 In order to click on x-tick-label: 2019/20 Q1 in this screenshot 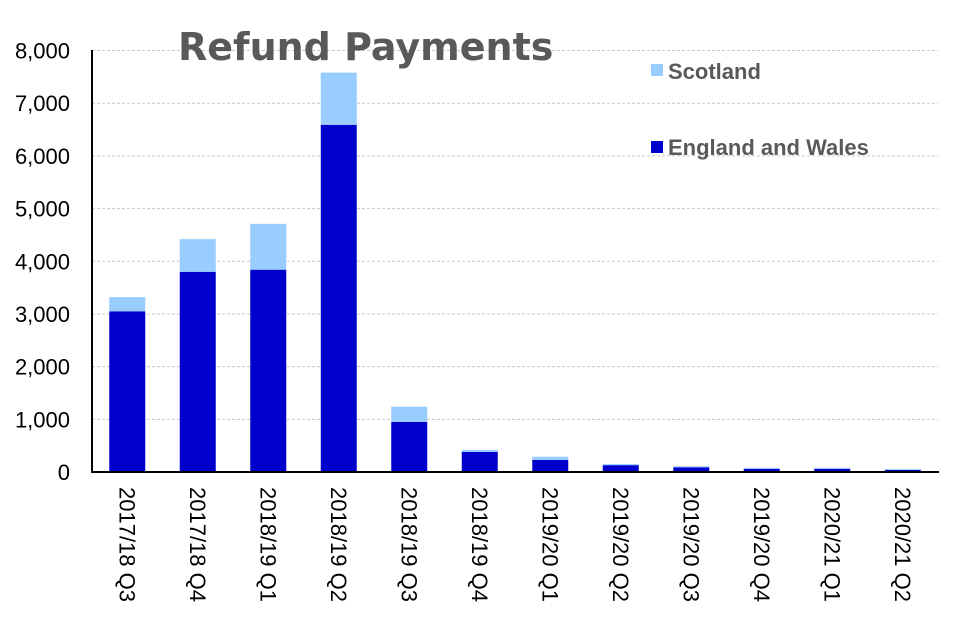, I will do `click(549, 544)`.